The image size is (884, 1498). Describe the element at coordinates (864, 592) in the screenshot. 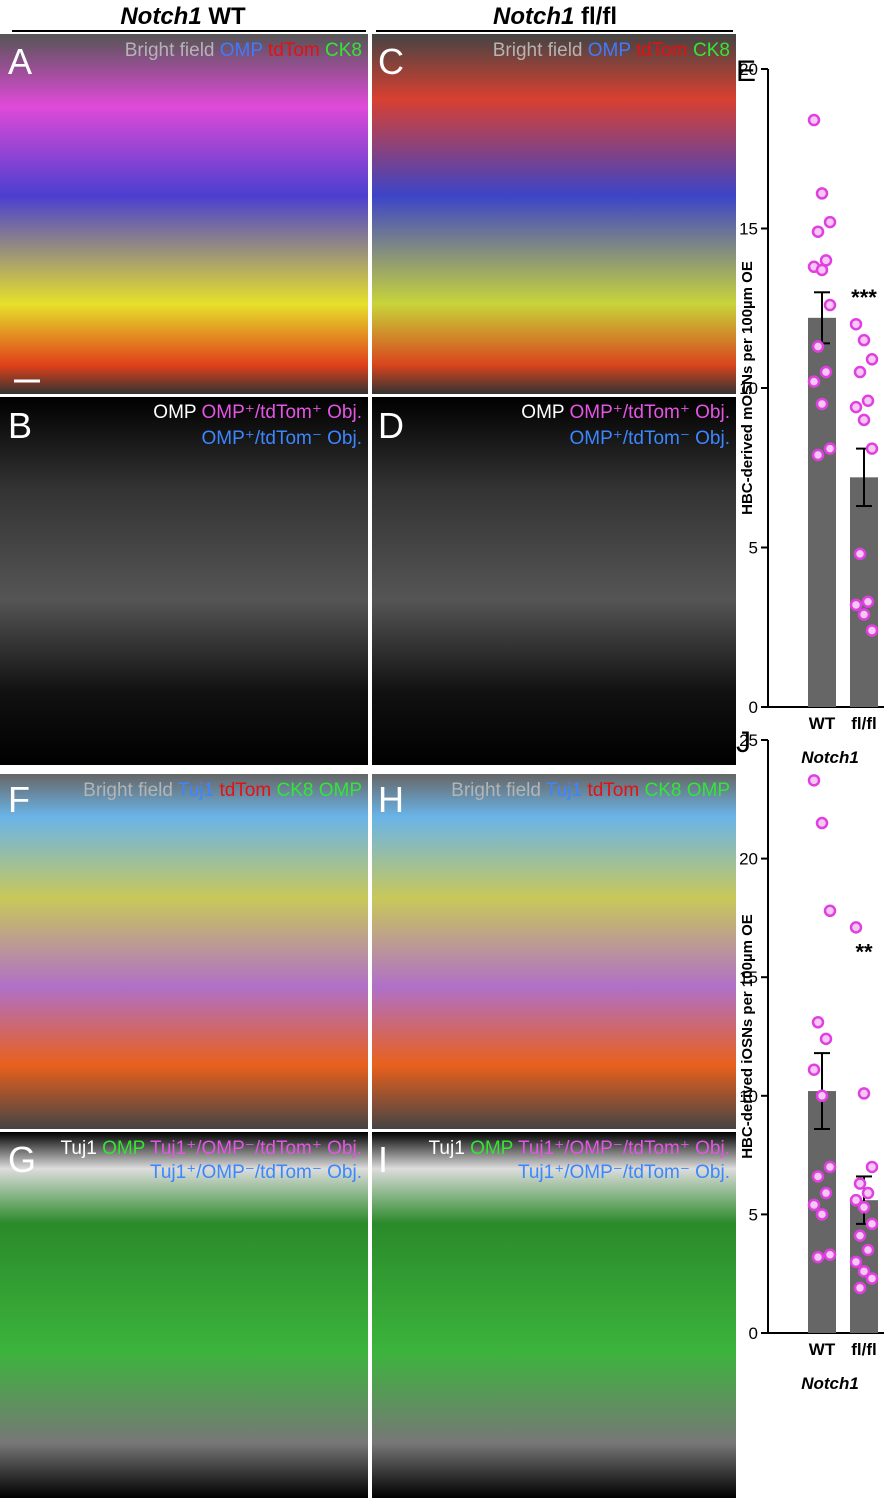

I see `bar` at that location.